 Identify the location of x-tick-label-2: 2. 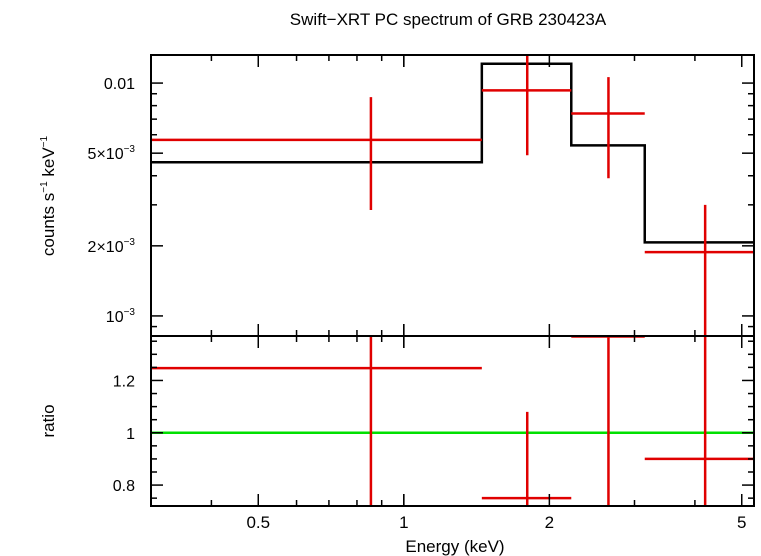
(549, 522).